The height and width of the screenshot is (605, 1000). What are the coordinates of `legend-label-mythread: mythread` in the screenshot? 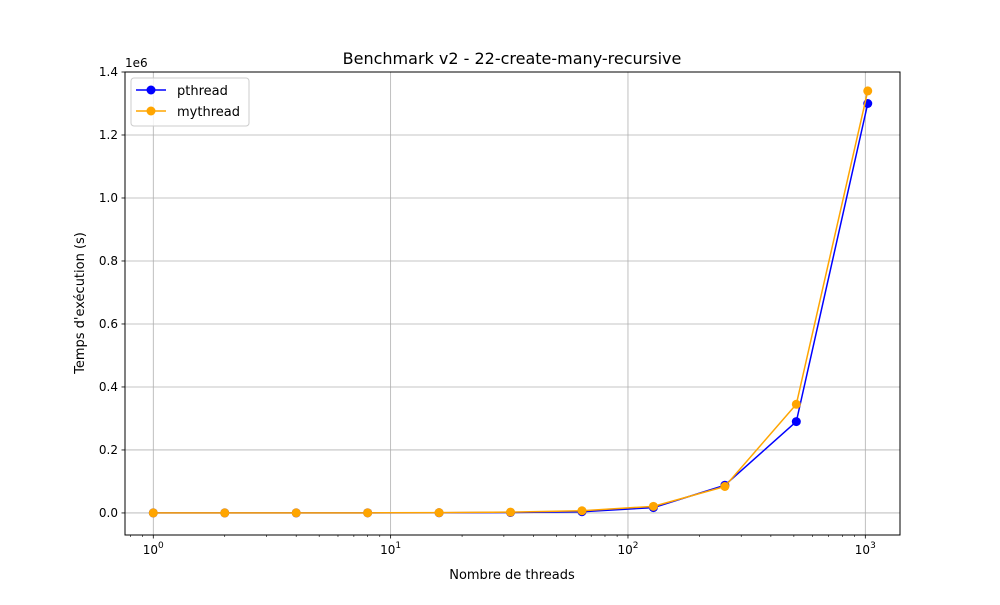 It's located at (208, 112).